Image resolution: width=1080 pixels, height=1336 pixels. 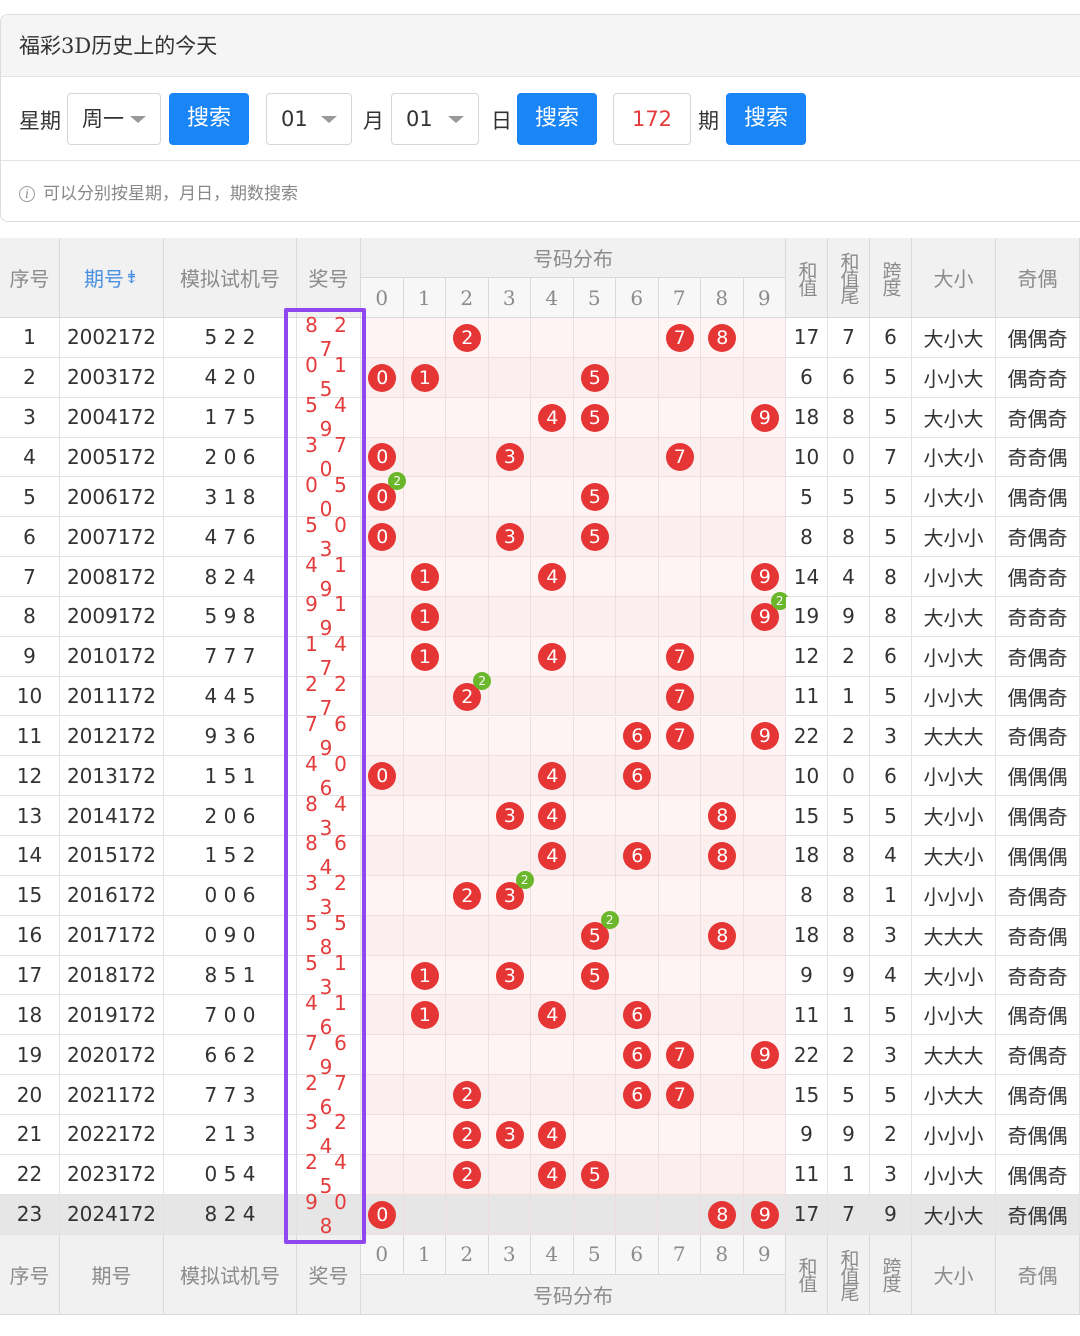 What do you see at coordinates (637, 298) in the screenshot?
I see `digit-header: 6` at bounding box center [637, 298].